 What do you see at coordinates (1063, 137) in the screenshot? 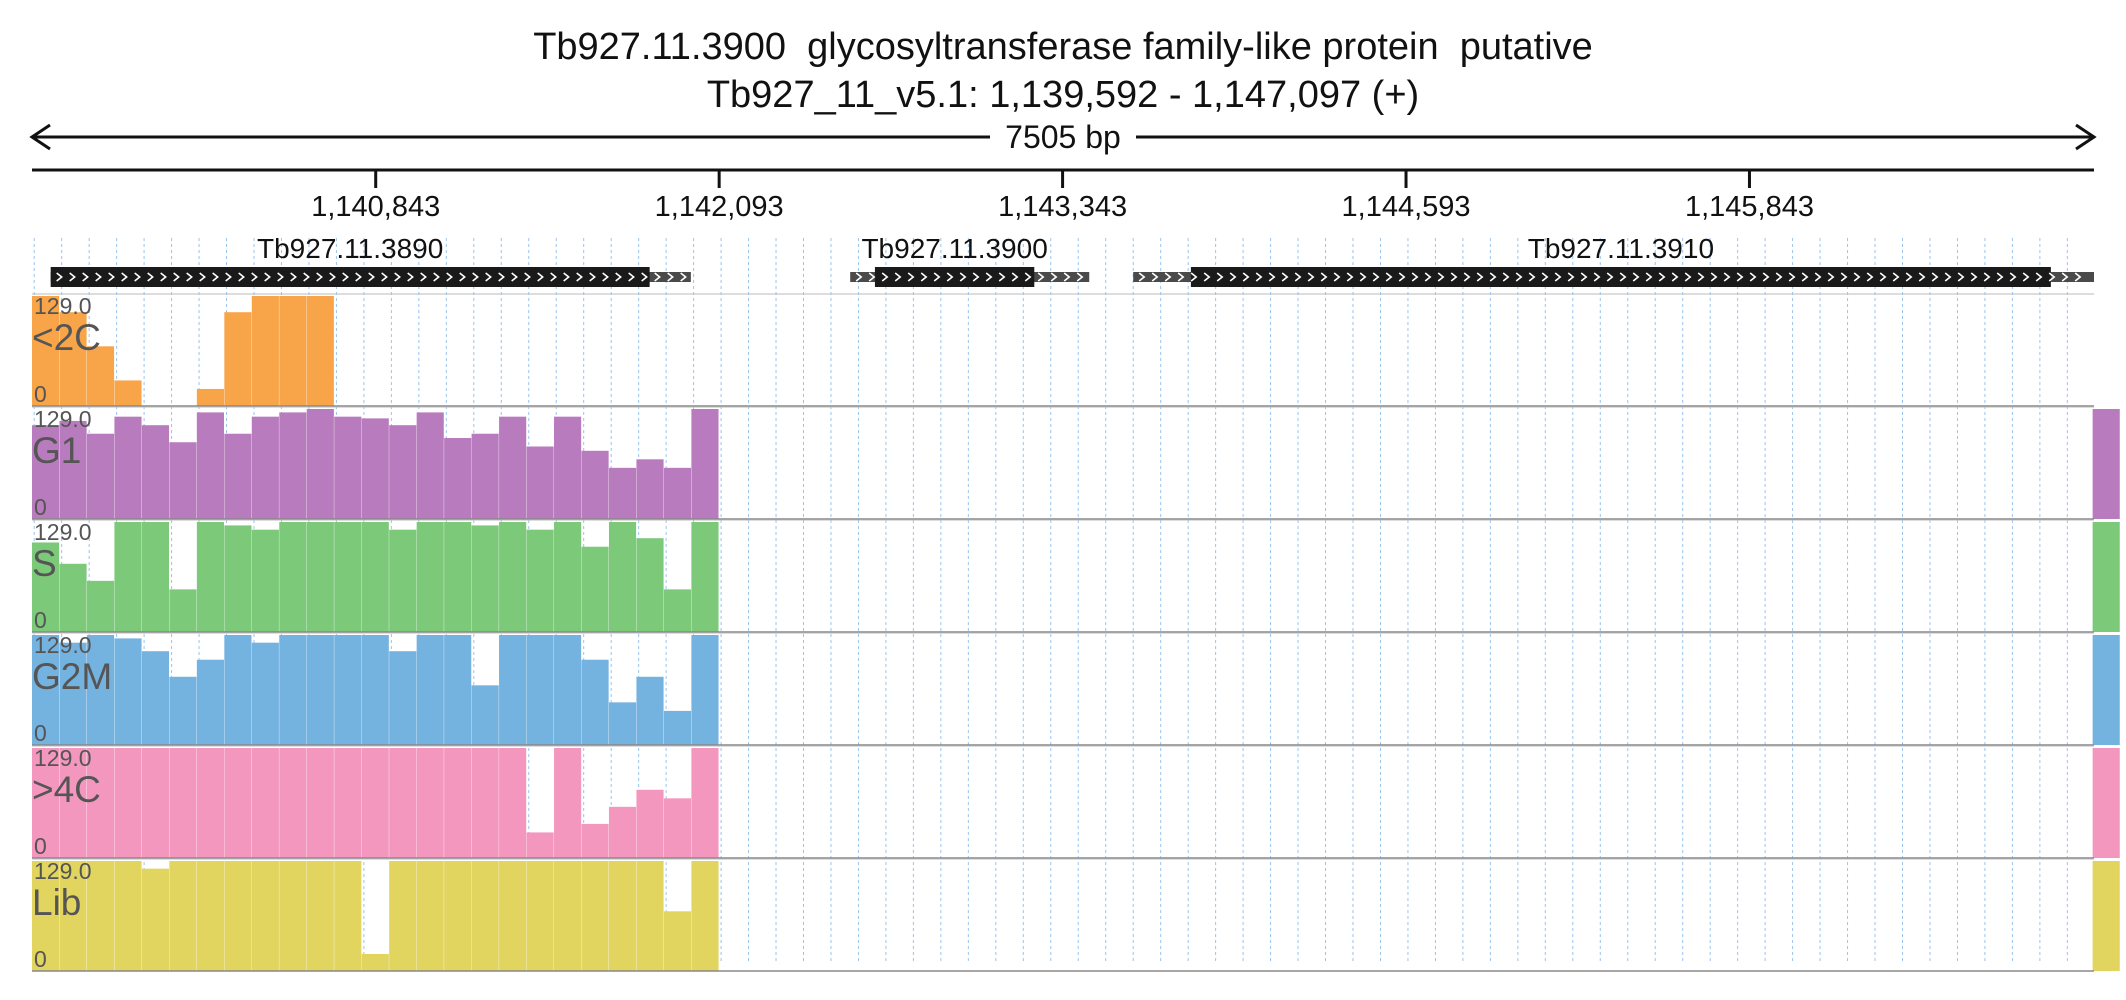
I see `span-length-label: 7505 bp` at bounding box center [1063, 137].